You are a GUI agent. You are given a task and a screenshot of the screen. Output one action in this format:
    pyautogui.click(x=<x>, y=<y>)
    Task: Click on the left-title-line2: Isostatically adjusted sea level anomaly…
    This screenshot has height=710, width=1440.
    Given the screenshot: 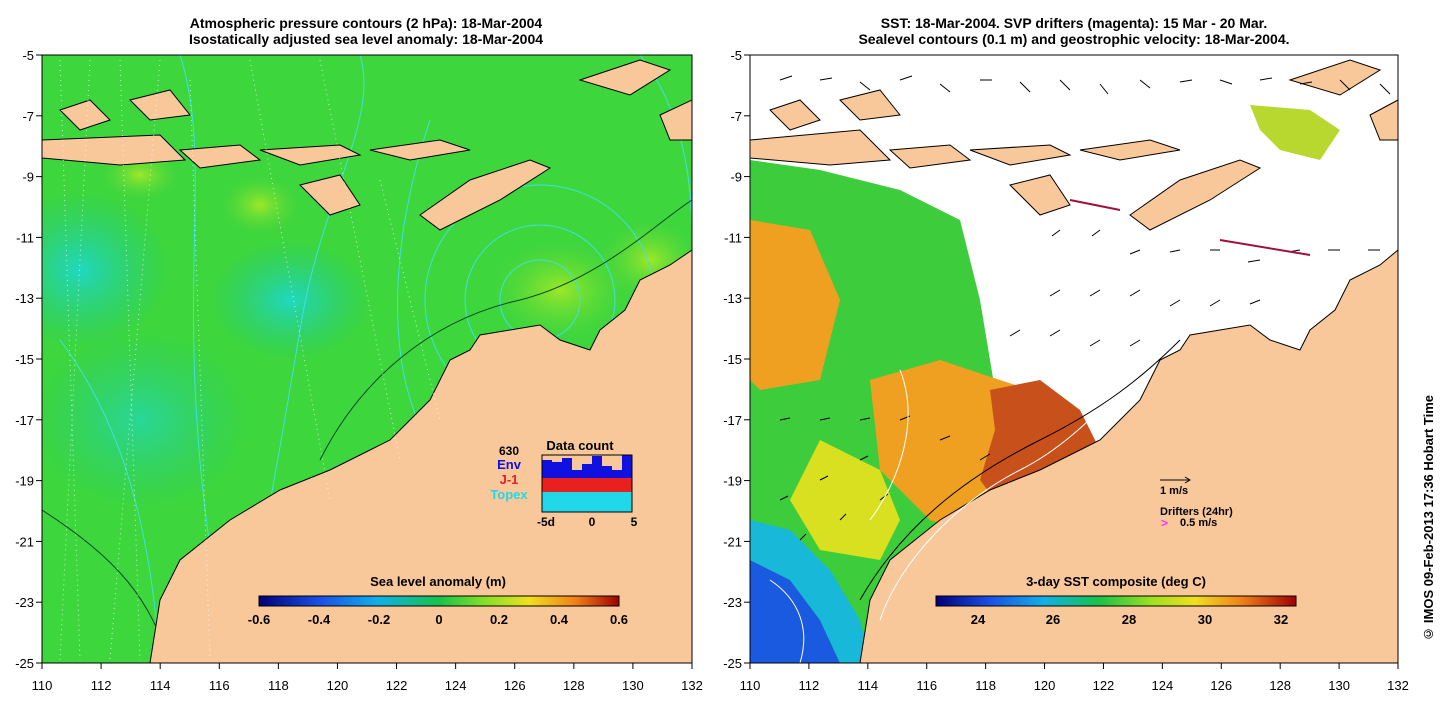 What is the action you would take?
    pyautogui.click(x=366, y=39)
    